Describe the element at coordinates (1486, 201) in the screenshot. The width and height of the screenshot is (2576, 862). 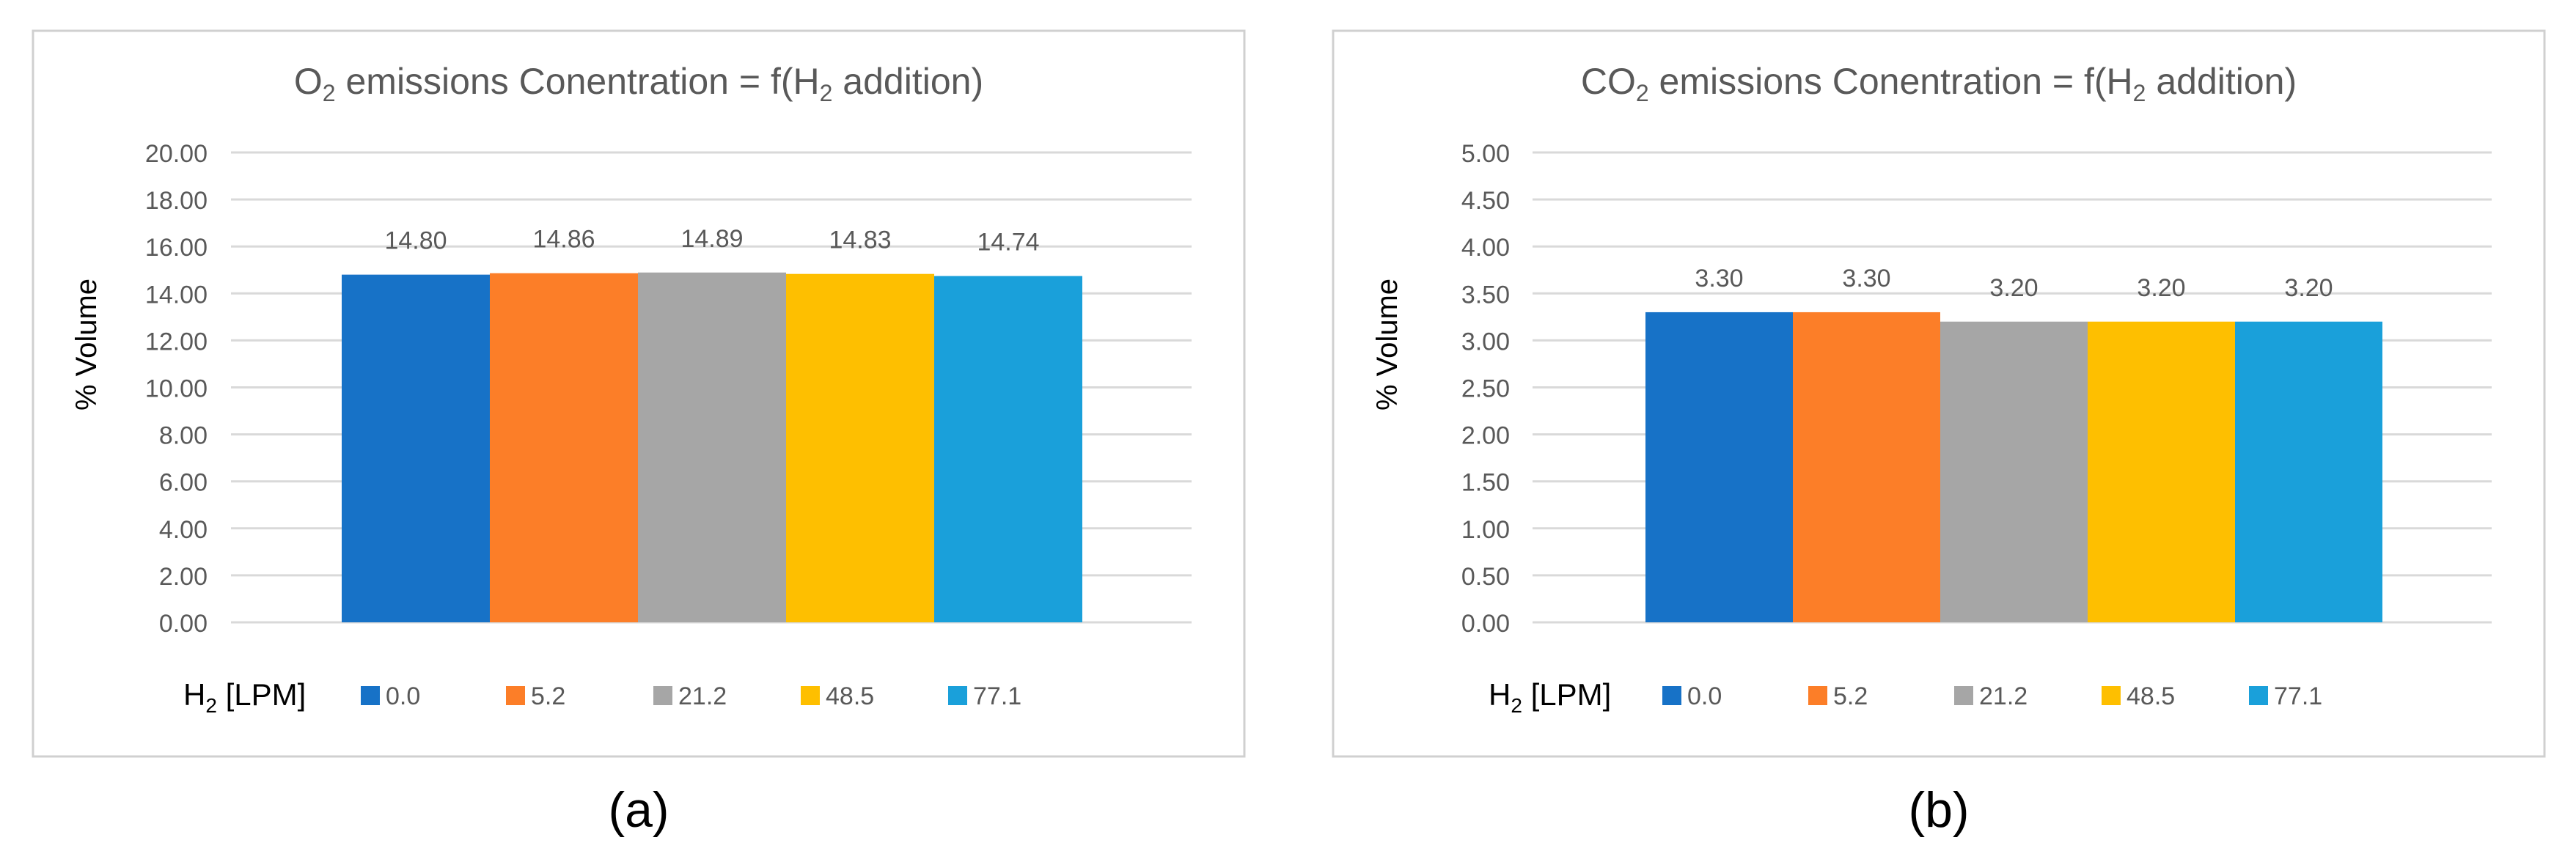
I see `y-tick-label: 4.50` at that location.